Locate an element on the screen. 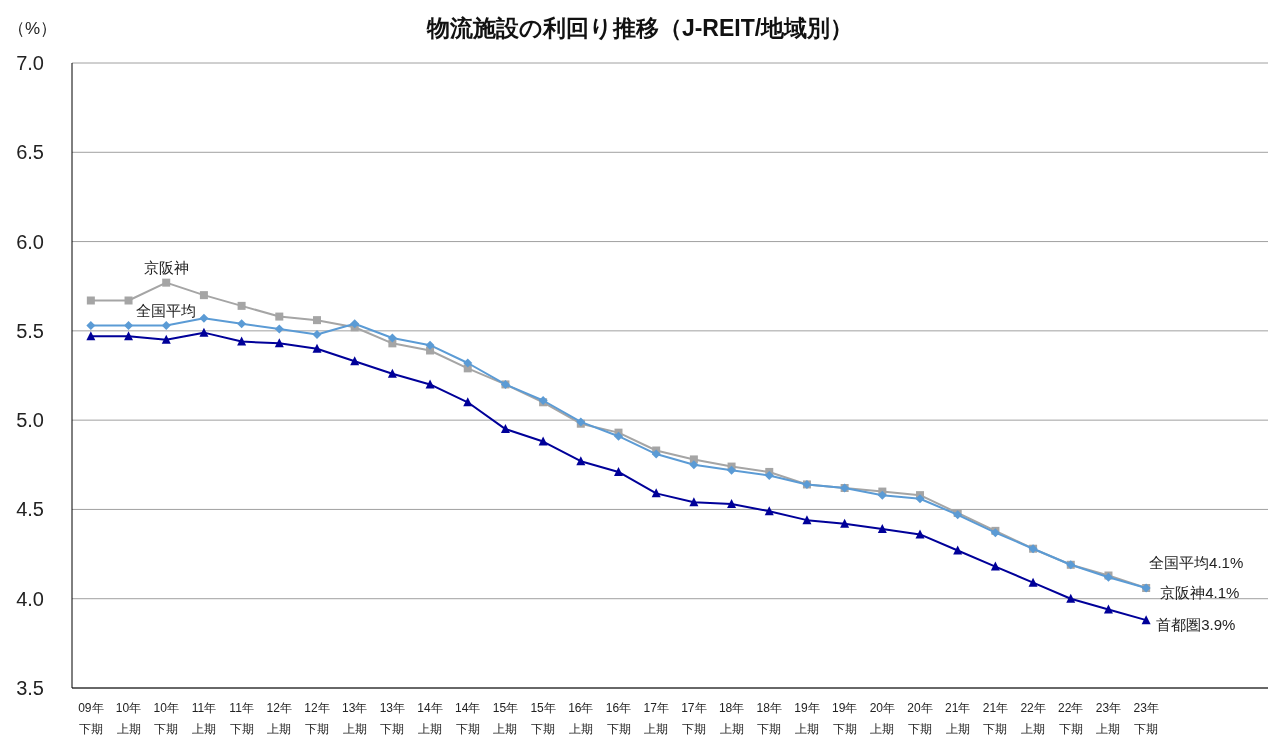  annotation: 全国平均4.1% is located at coordinates (1196, 562).